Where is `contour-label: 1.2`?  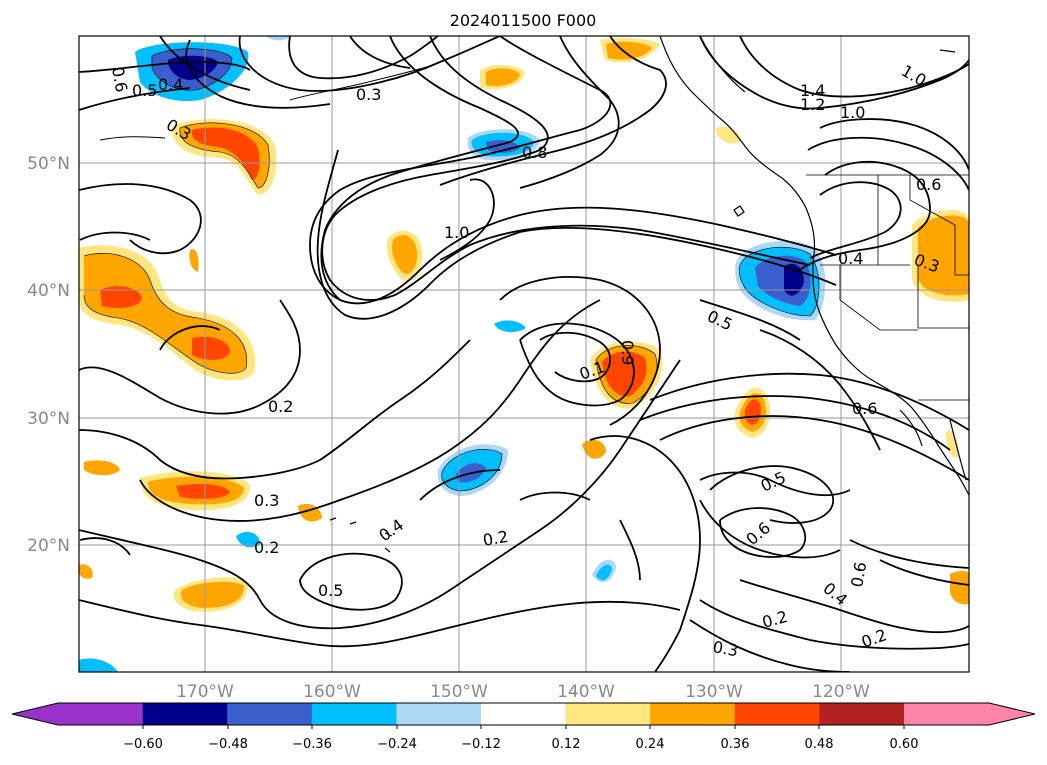 contour-label: 1.2 is located at coordinates (812, 104).